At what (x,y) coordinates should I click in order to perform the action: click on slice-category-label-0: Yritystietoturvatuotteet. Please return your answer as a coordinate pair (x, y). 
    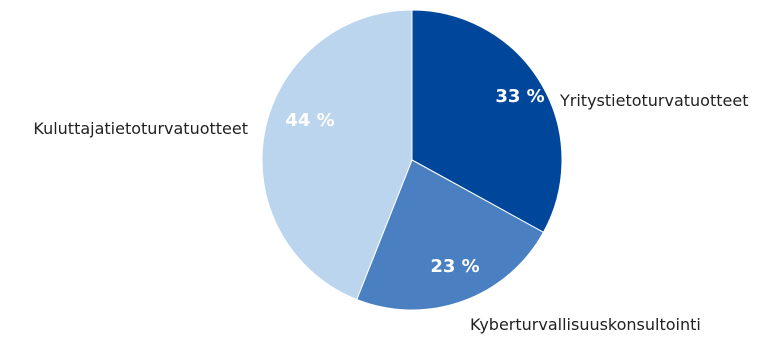
    Looking at the image, I should click on (653, 100).